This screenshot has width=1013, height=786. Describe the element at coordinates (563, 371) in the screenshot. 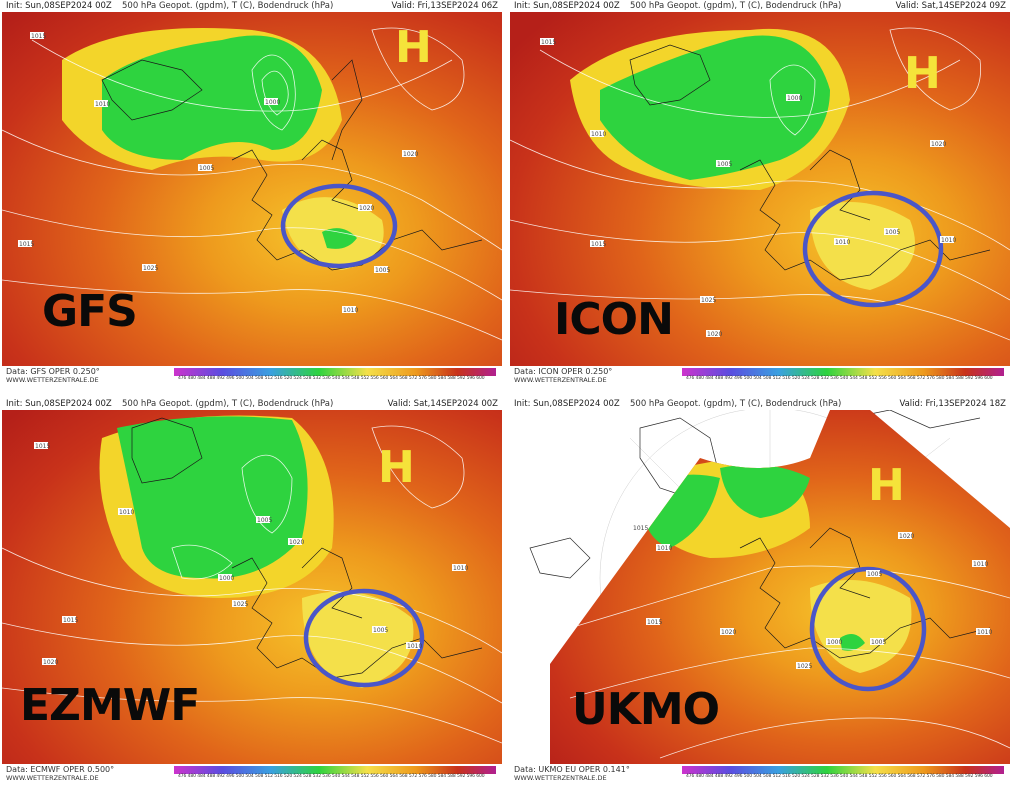

I see `data-source: Data: ICON OPER 0.250°` at that location.